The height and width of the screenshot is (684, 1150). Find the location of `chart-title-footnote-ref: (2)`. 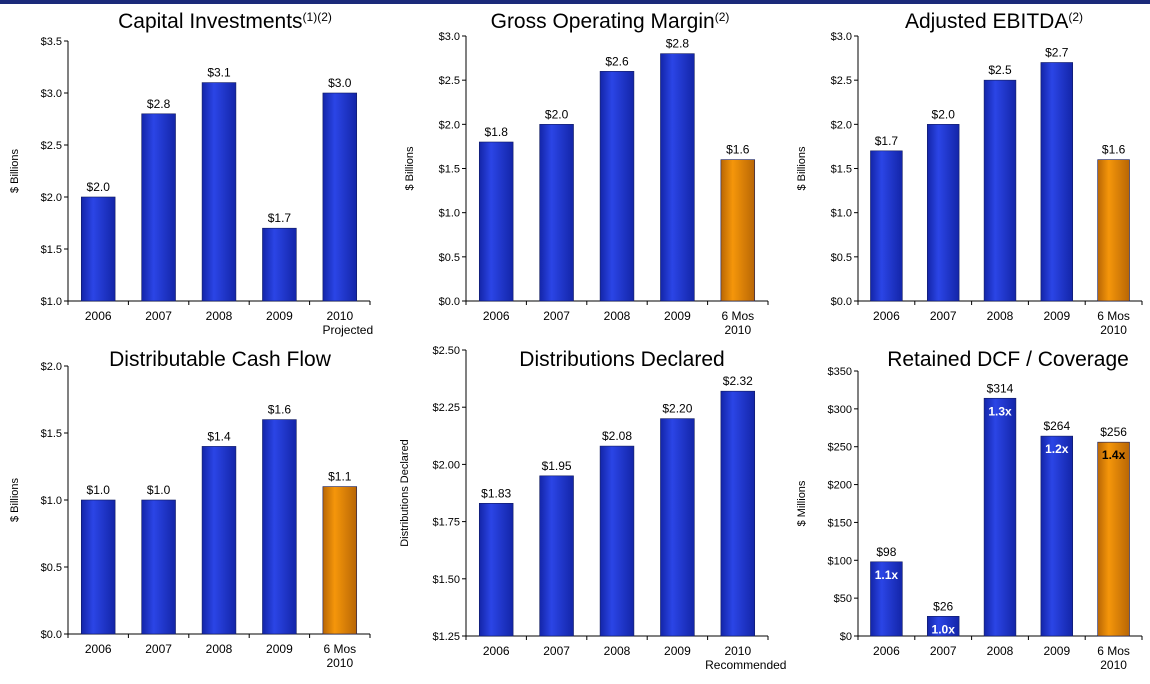

chart-title-footnote-ref: (2) is located at coordinates (722, 17).